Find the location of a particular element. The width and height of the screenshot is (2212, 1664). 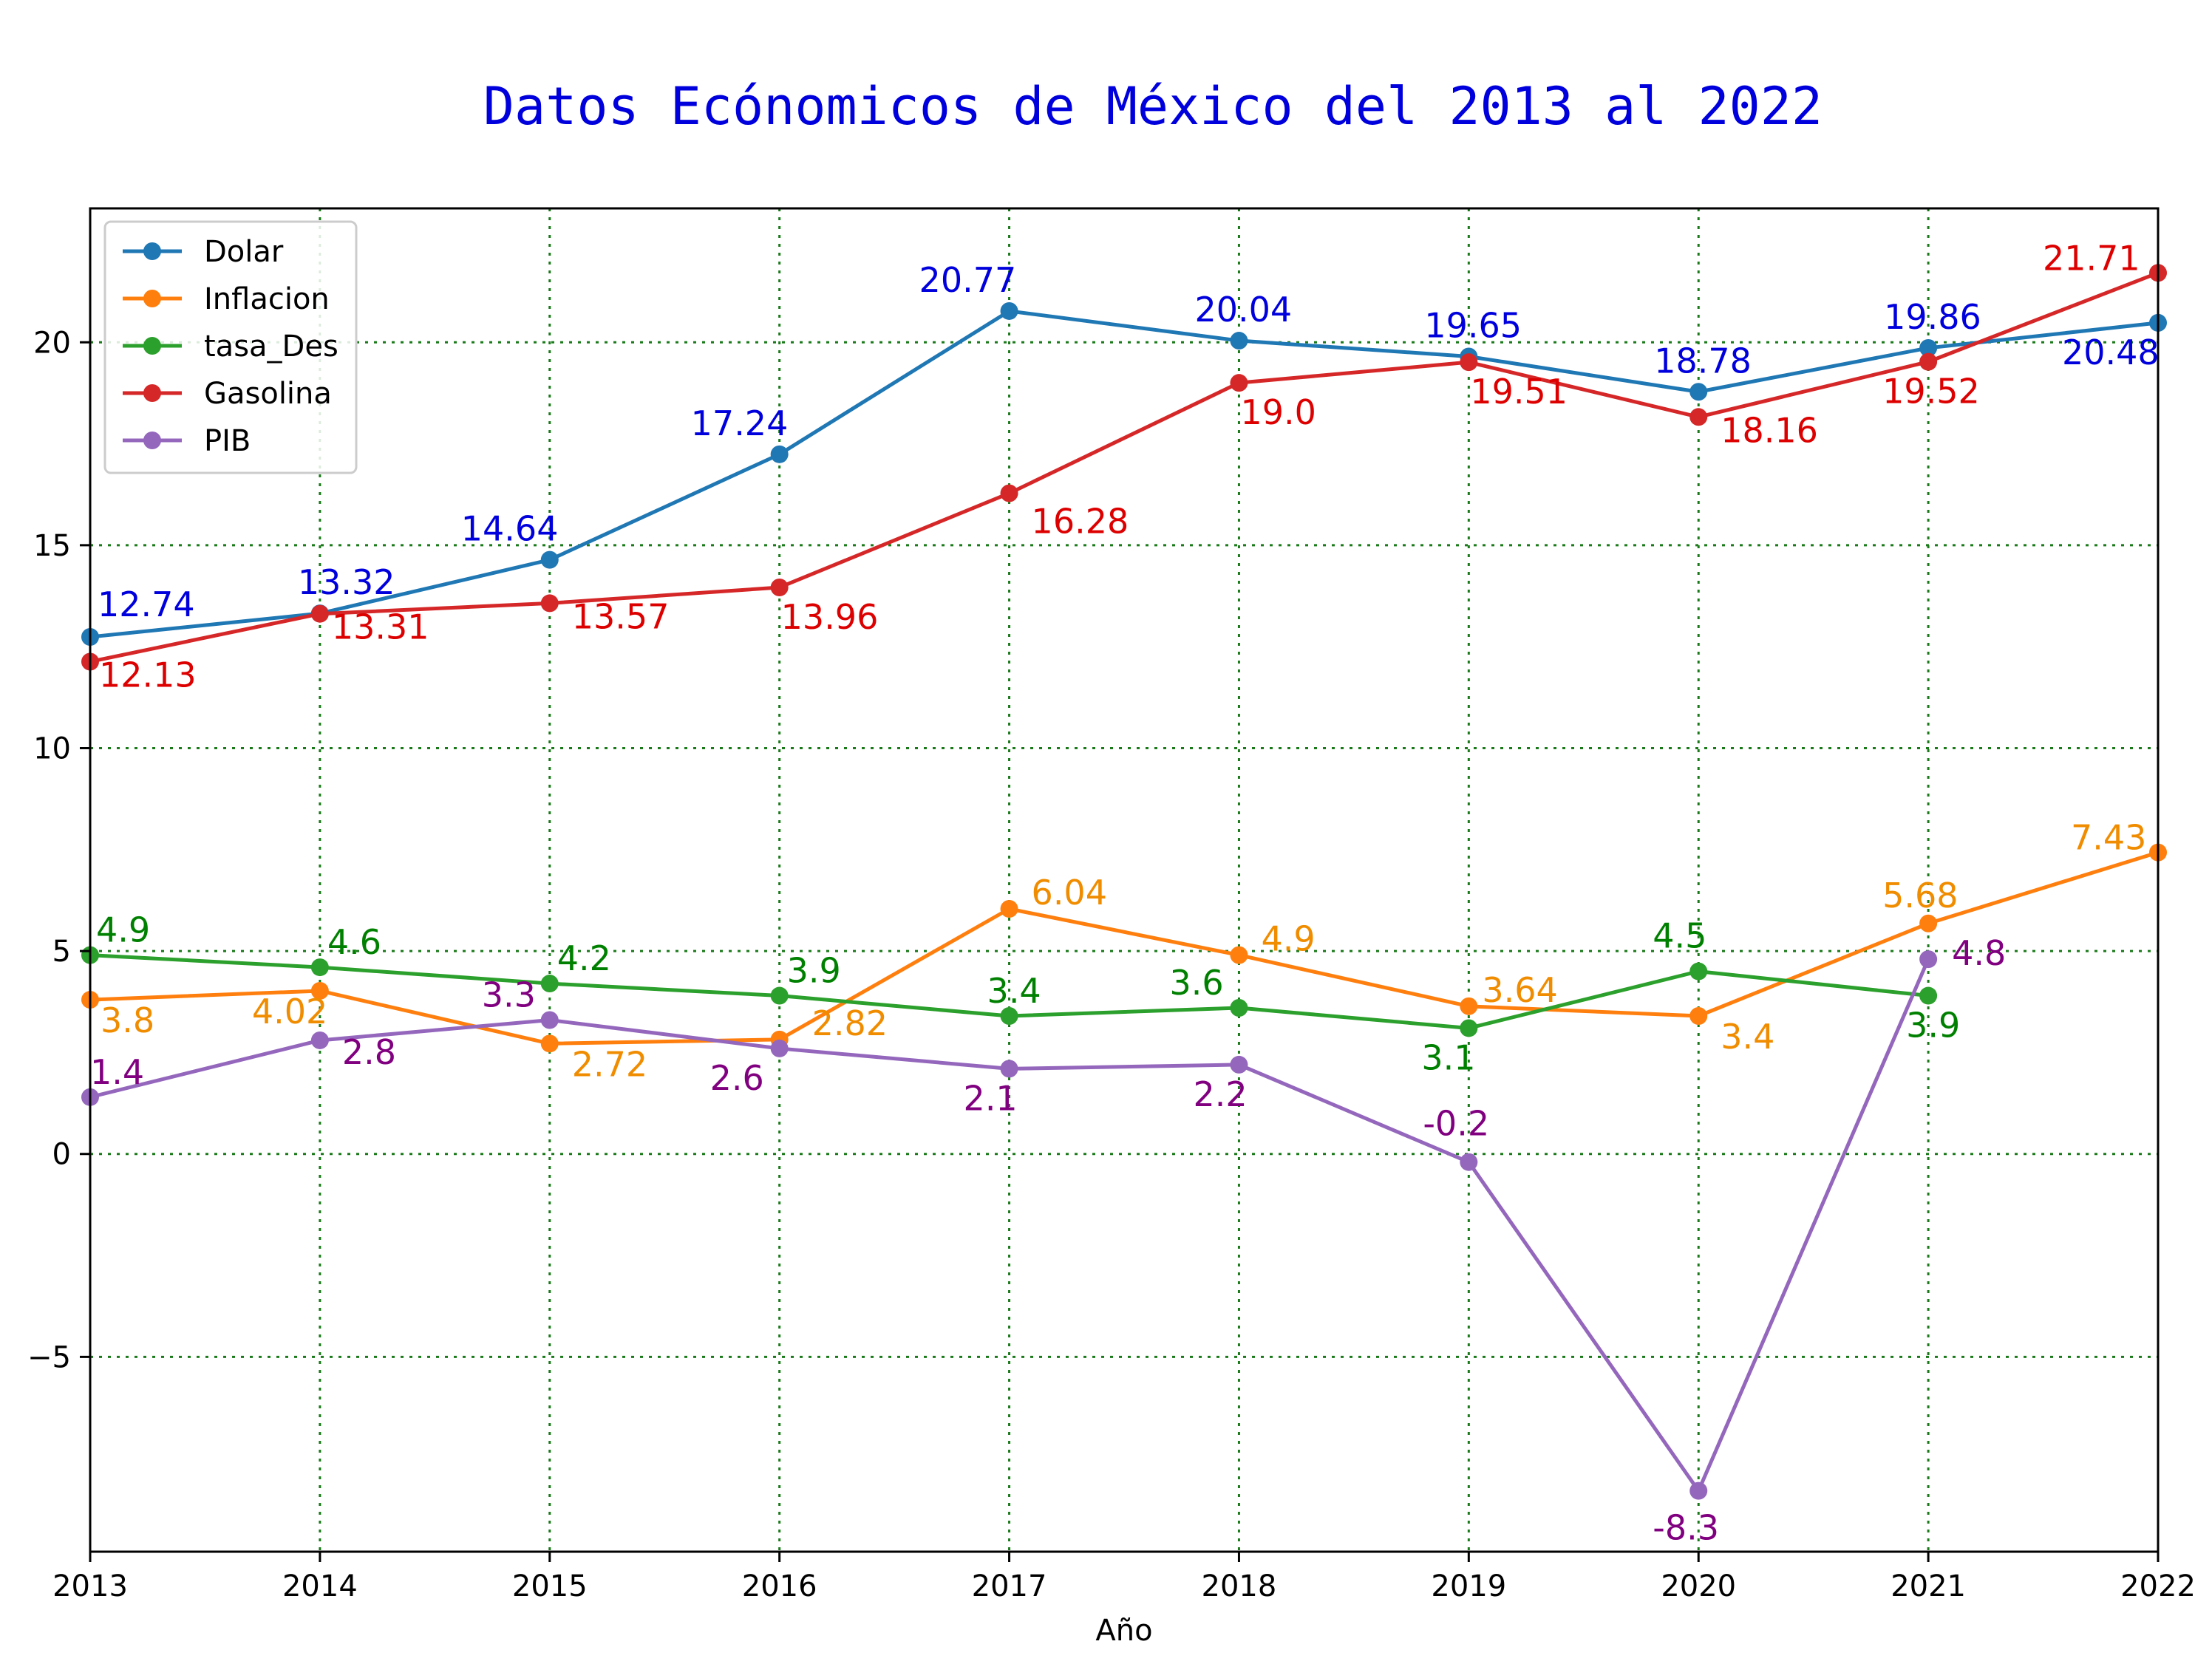

legend-item-pib: PIB is located at coordinates (187, 441).